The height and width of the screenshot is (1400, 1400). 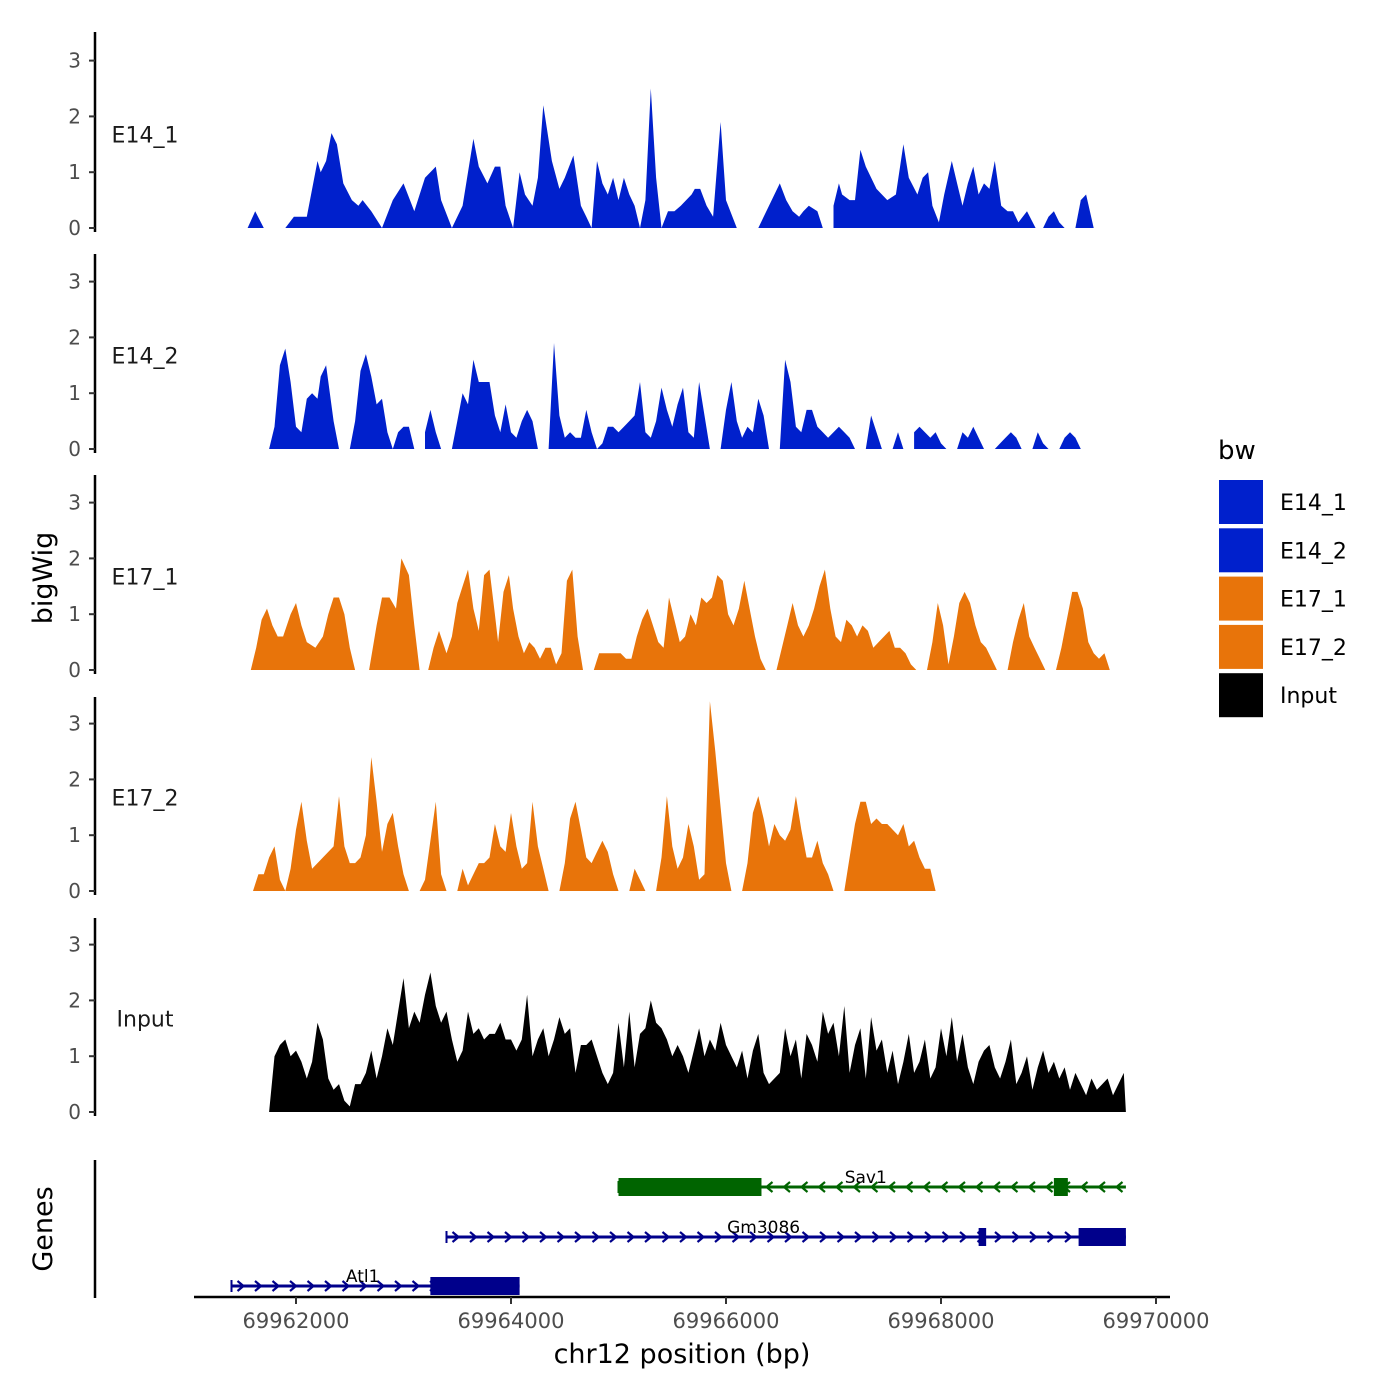 What do you see at coordinates (589, 578) in the screenshot?
I see `track-E17_1: 0 1 2 3 E17_1` at bounding box center [589, 578].